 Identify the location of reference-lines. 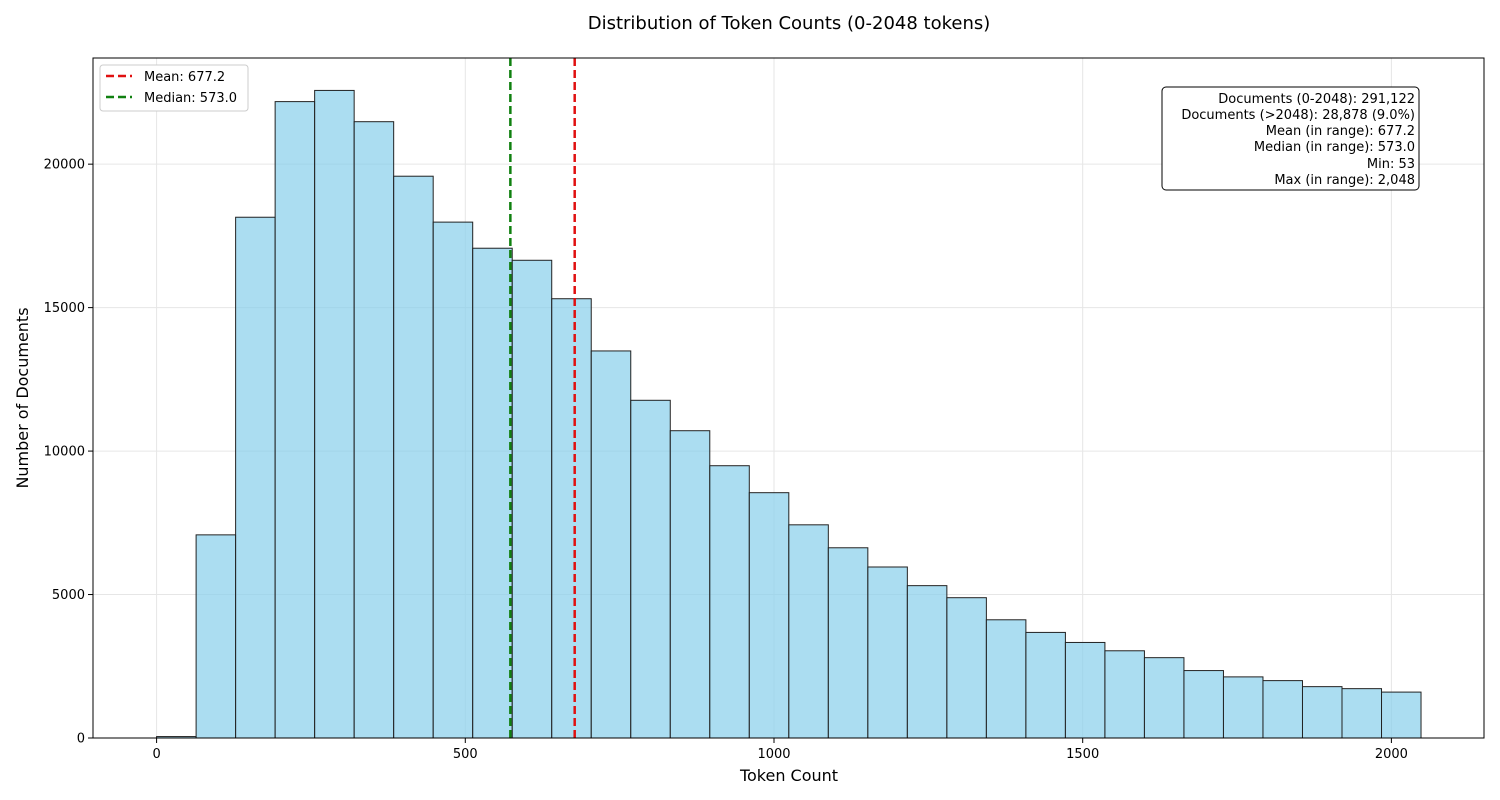
(542, 398).